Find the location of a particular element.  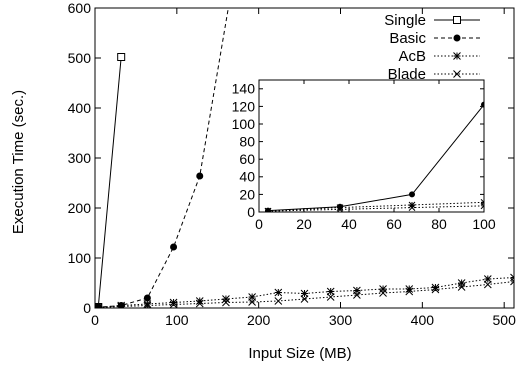

main-y-tick-label: 100 is located at coordinates (80, 258).